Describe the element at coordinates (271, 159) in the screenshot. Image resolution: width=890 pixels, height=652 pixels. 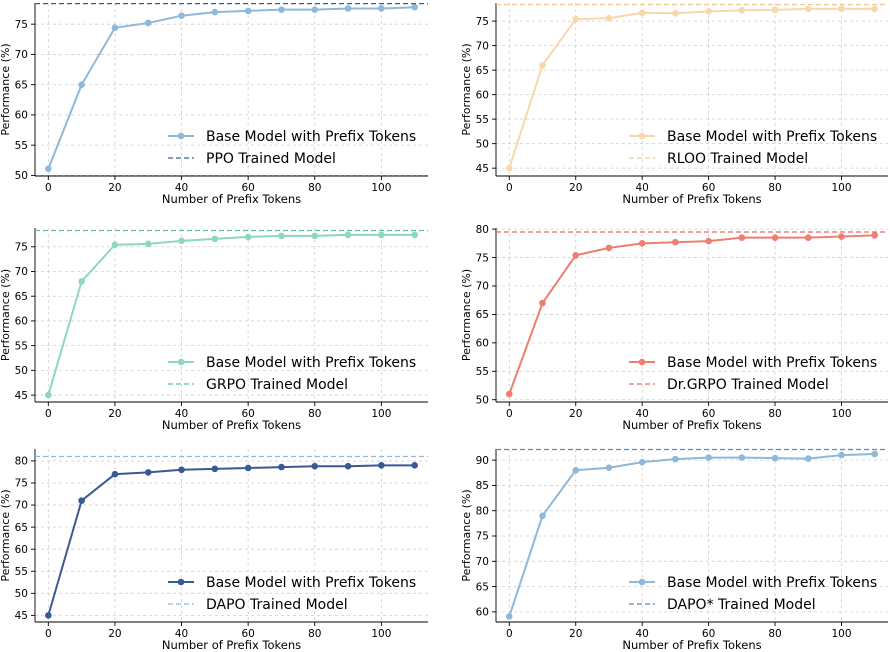
I see `legend-label: PPO Trained Model` at that location.